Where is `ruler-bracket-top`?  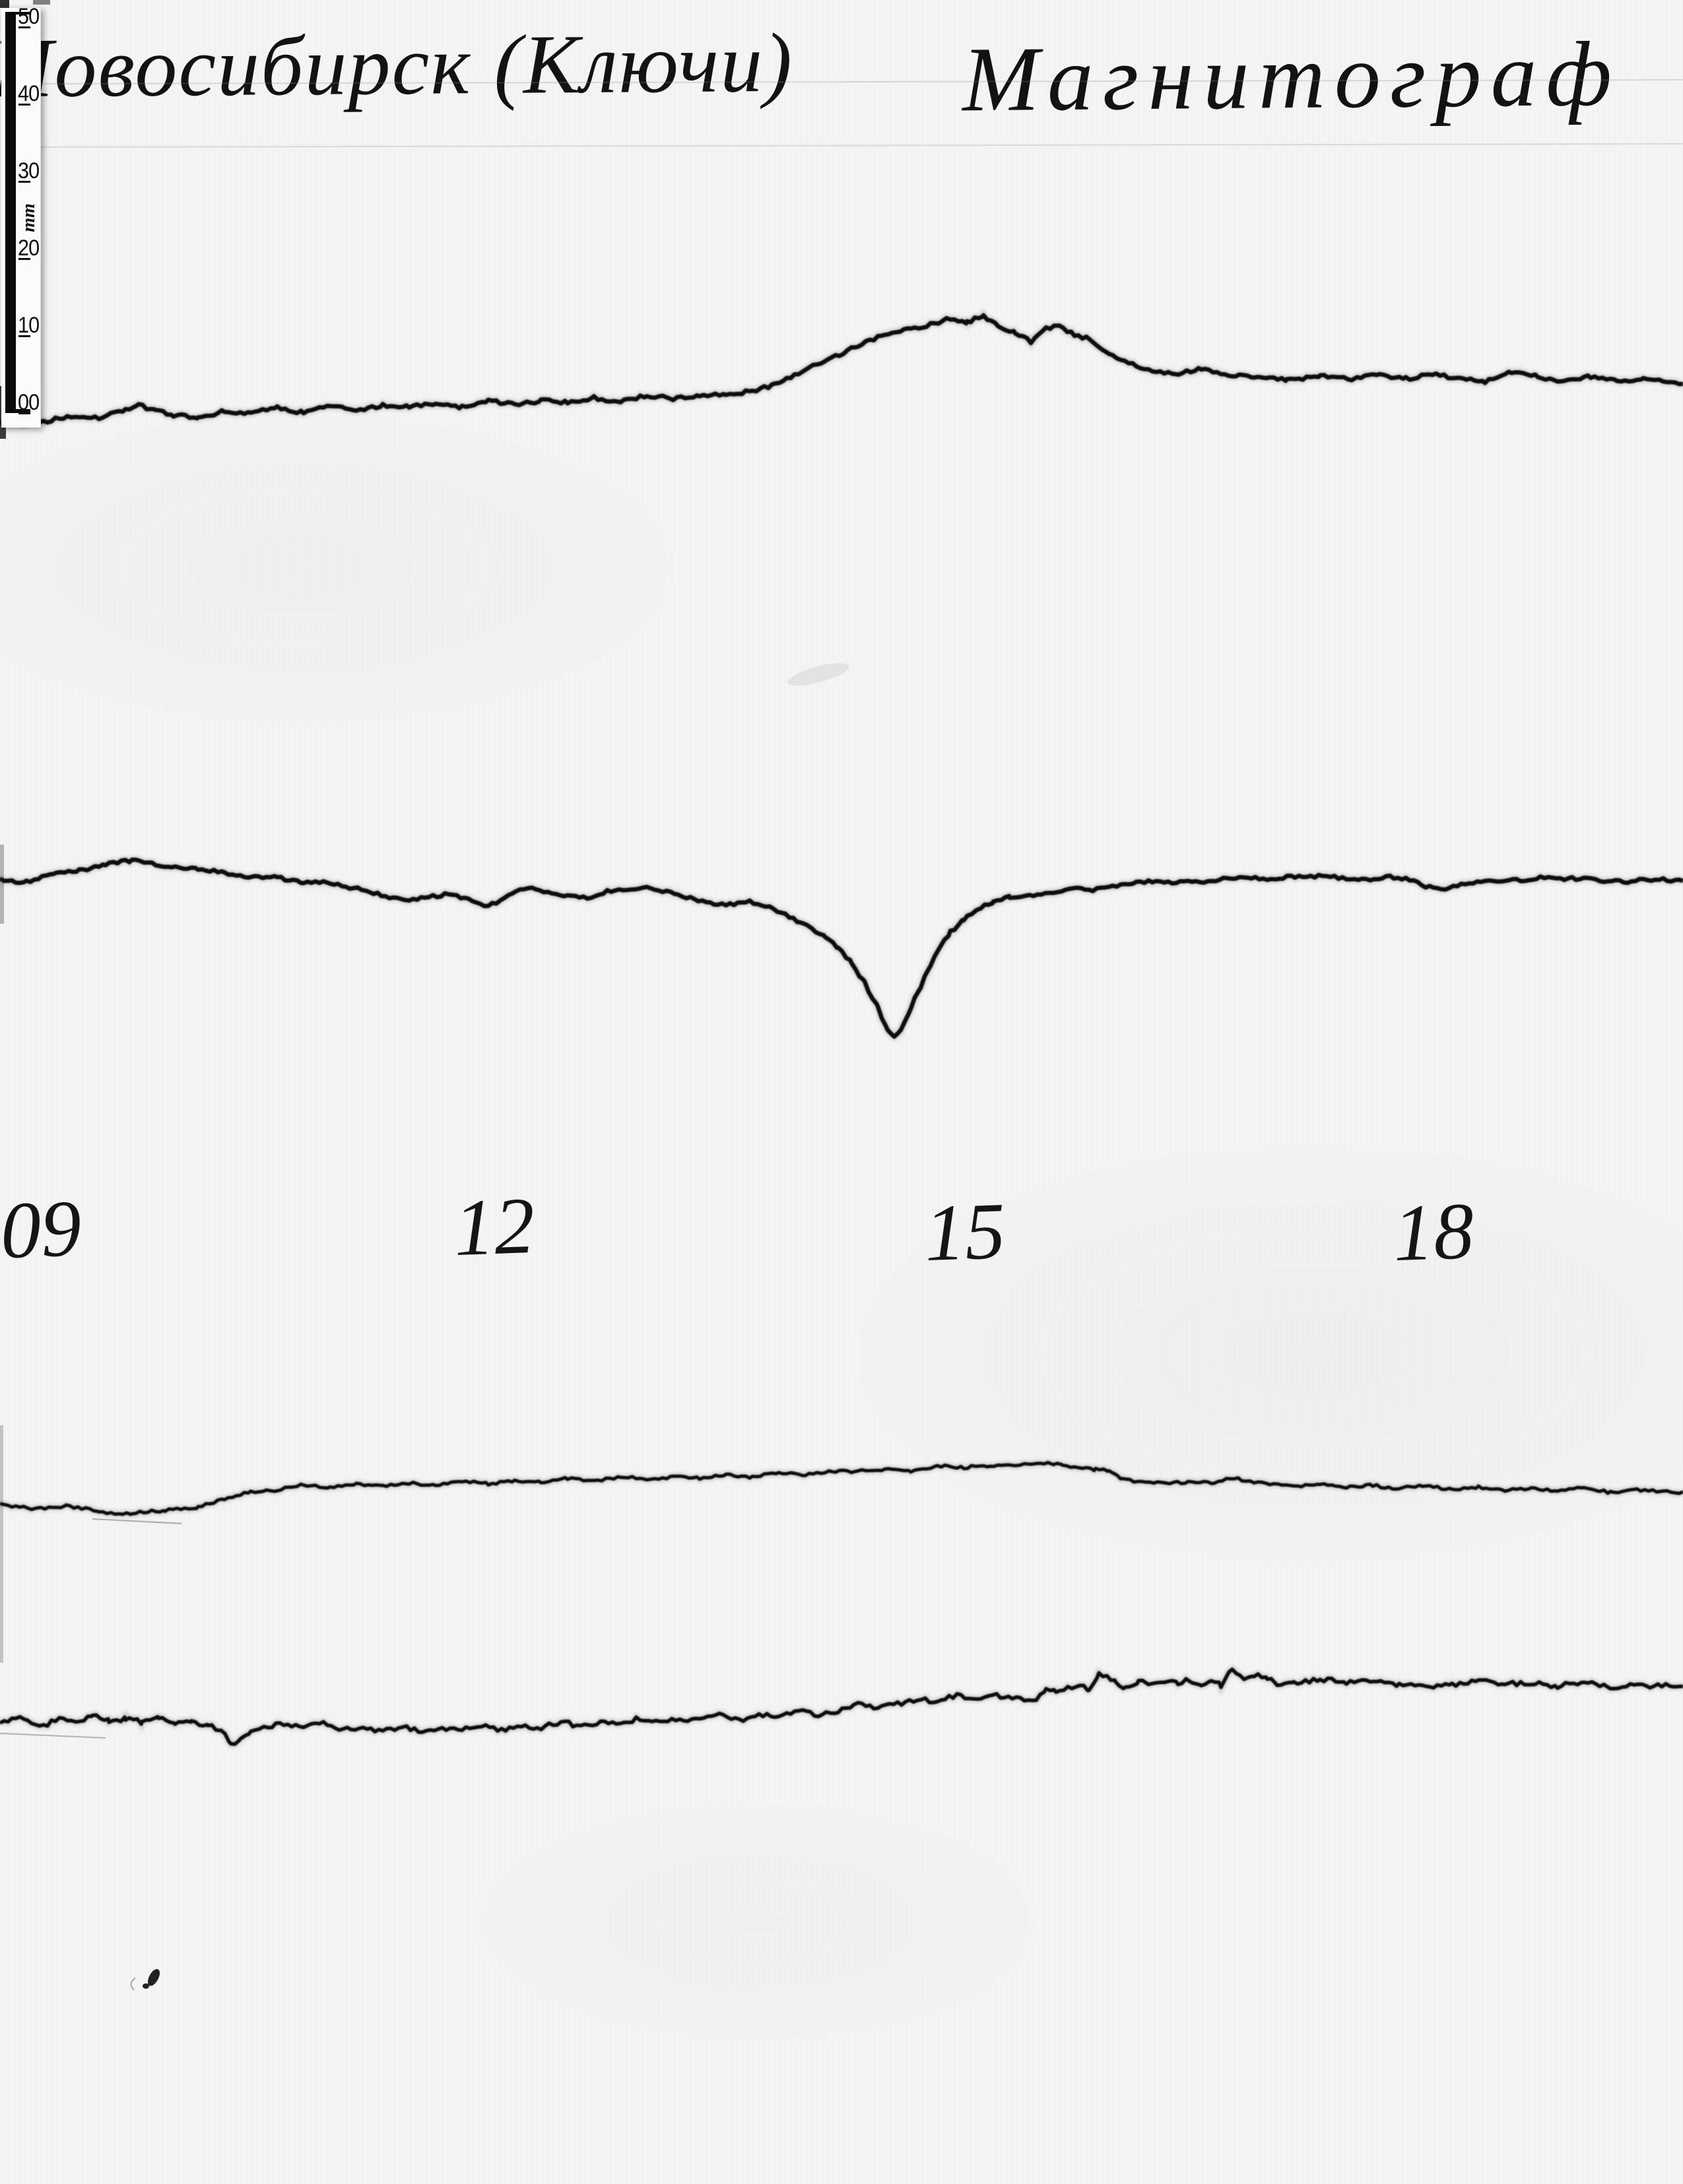 ruler-bracket-top is located at coordinates (17, 13).